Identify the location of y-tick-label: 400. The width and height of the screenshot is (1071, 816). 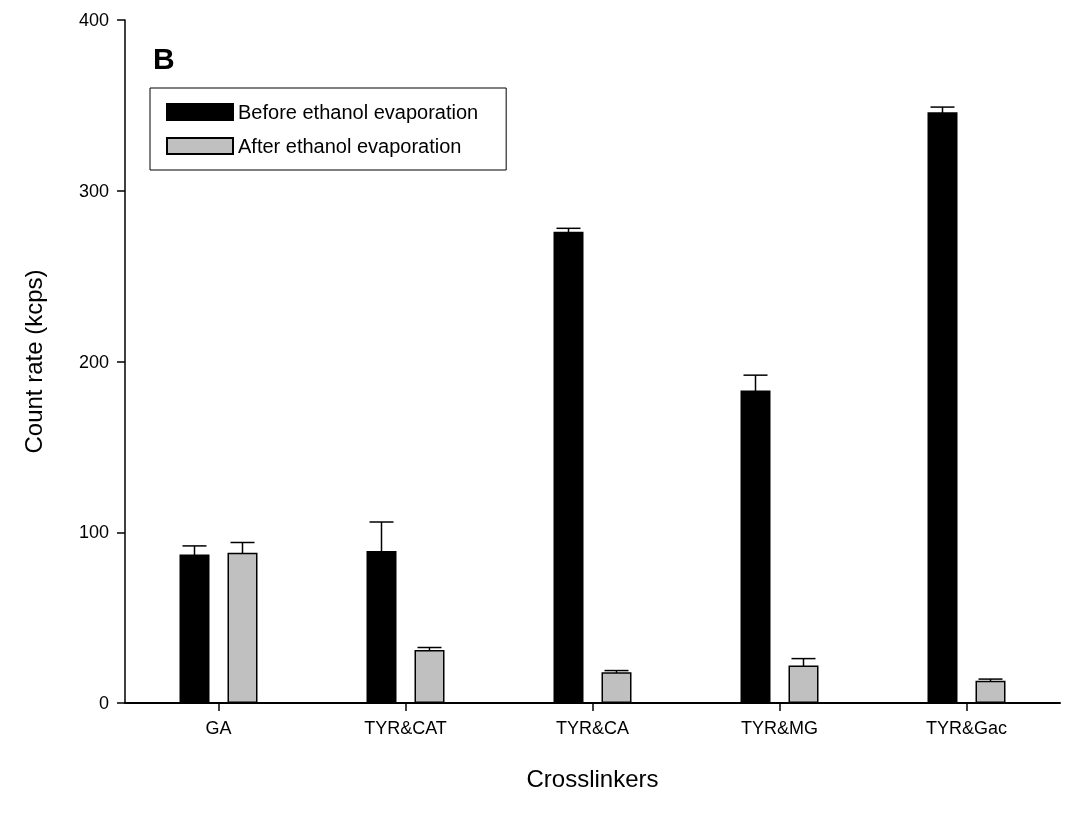
(93, 20).